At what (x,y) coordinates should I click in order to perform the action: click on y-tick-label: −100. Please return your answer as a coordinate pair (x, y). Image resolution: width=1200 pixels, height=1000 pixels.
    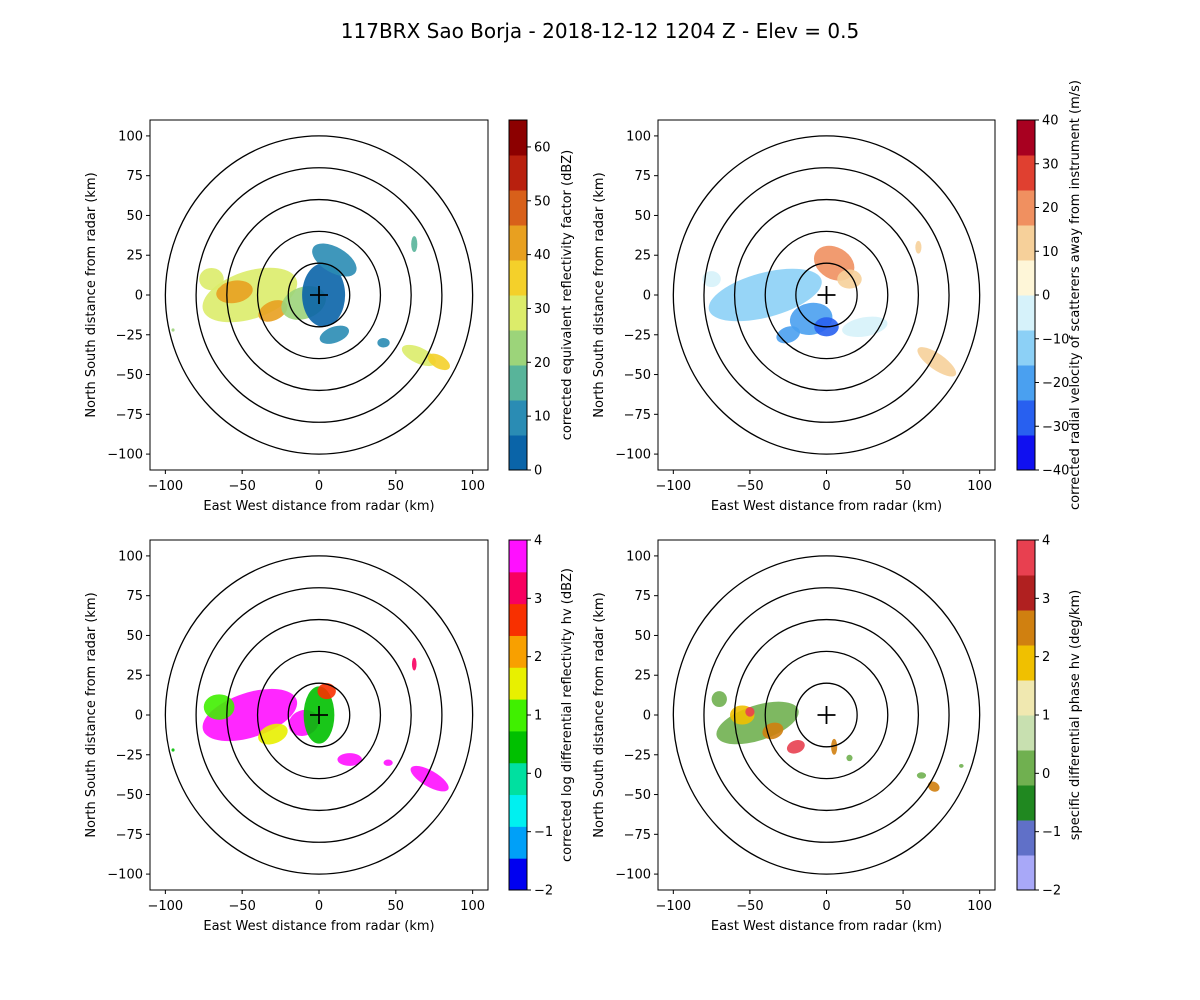
    Looking at the image, I should click on (633, 875).